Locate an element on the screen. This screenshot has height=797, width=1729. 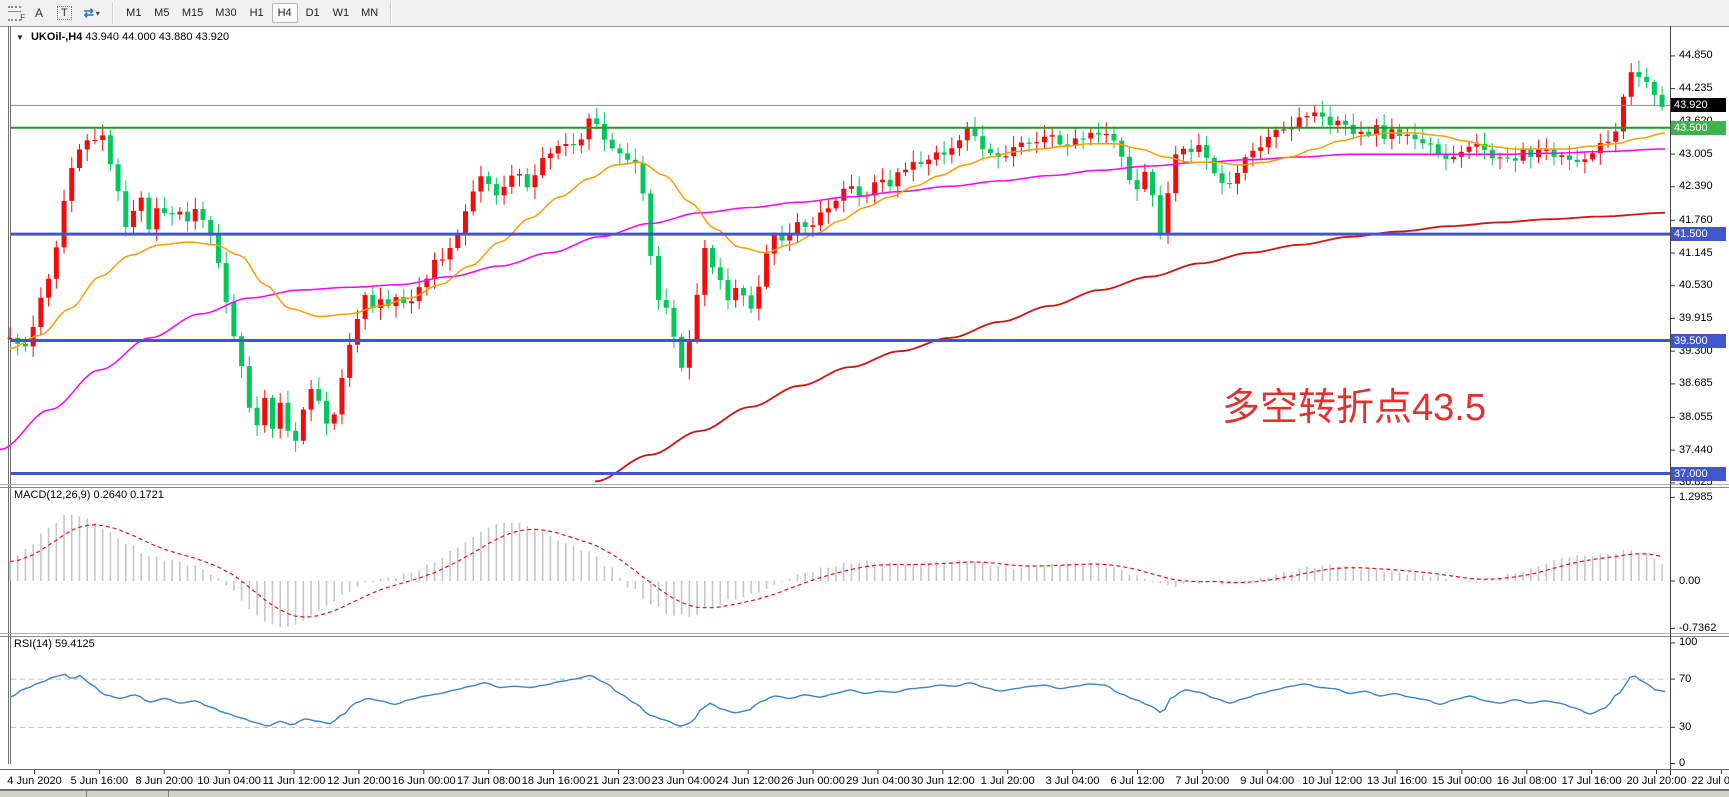
rsi-axis-tick: 0 is located at coordinates (1703, 763).